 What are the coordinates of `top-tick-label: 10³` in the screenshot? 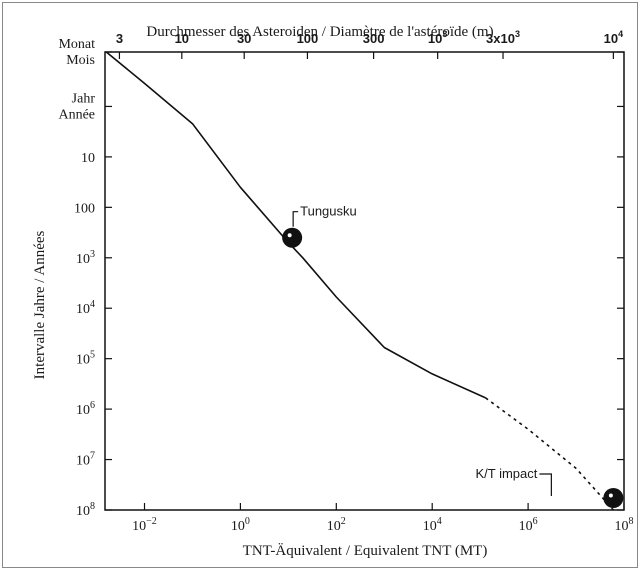 It's located at (437, 37).